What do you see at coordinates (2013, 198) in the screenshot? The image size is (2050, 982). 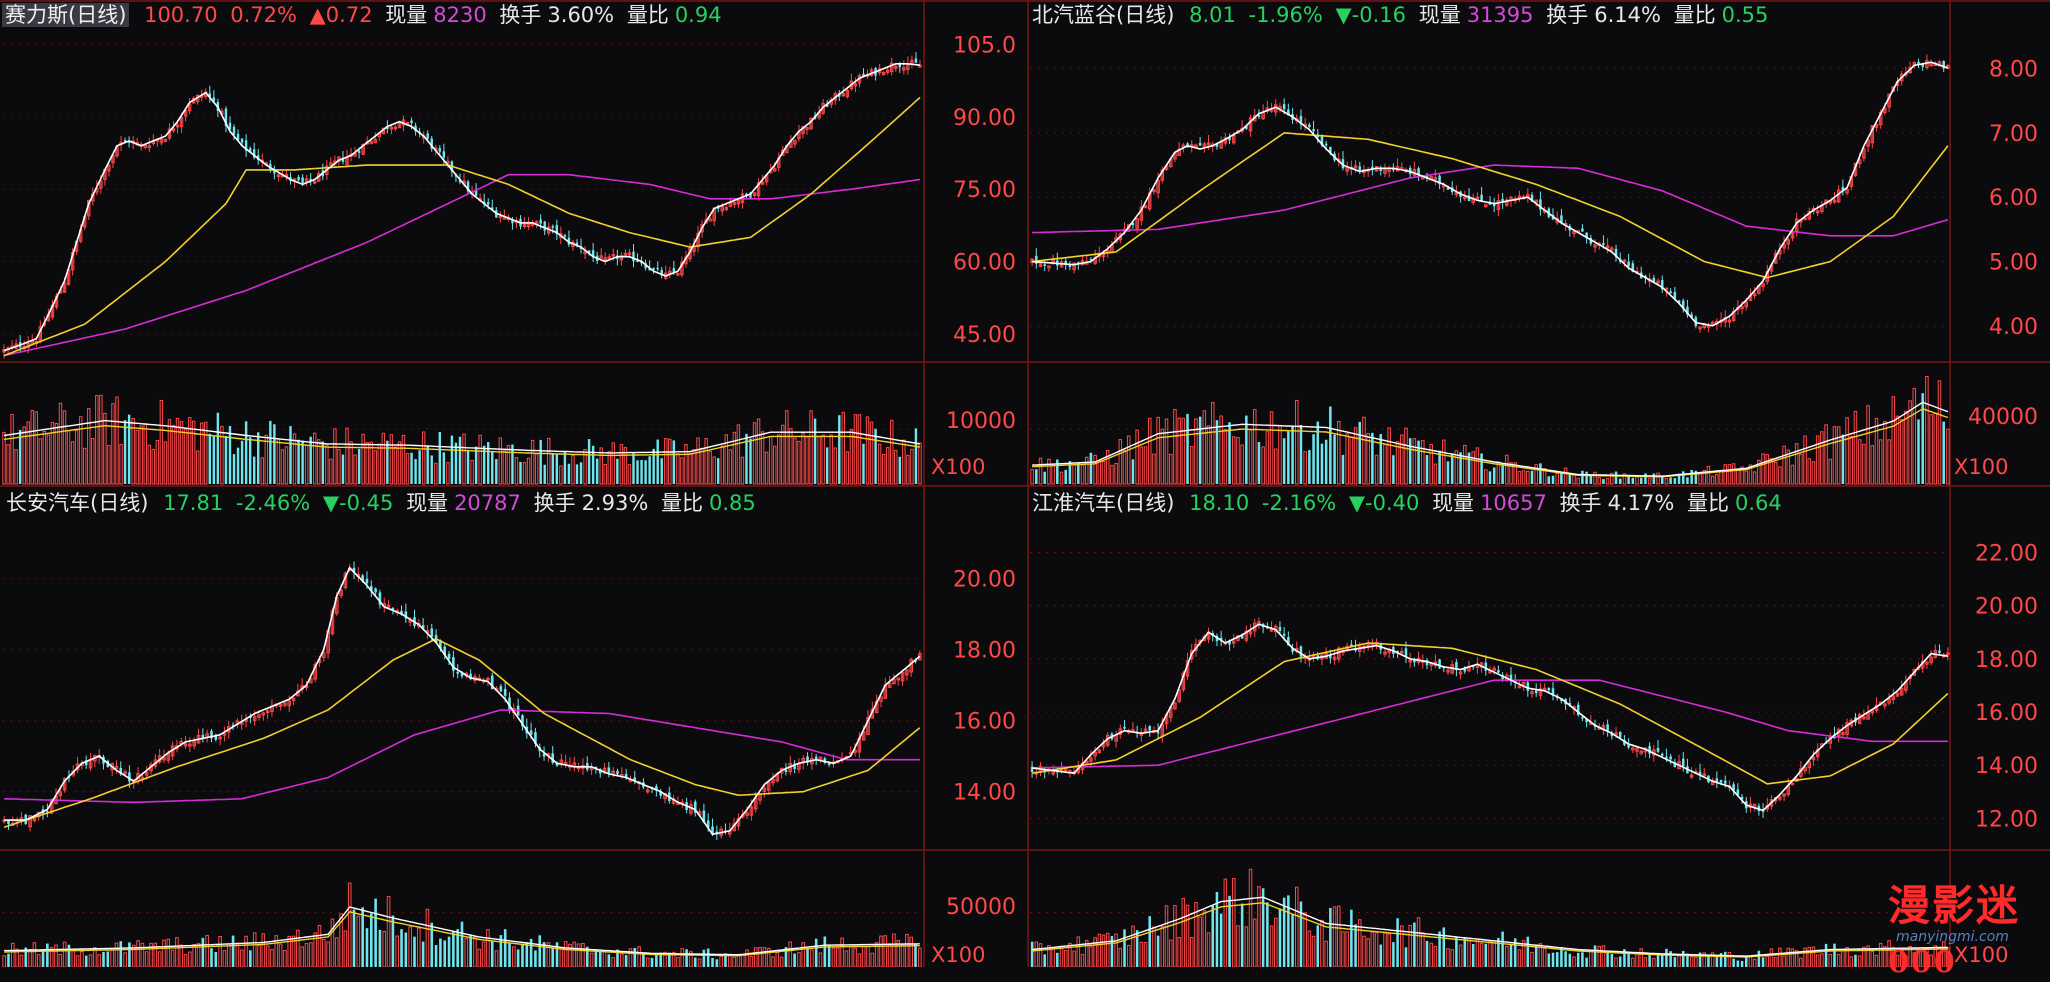 I see `price-tick-label: 6.00` at bounding box center [2013, 198].